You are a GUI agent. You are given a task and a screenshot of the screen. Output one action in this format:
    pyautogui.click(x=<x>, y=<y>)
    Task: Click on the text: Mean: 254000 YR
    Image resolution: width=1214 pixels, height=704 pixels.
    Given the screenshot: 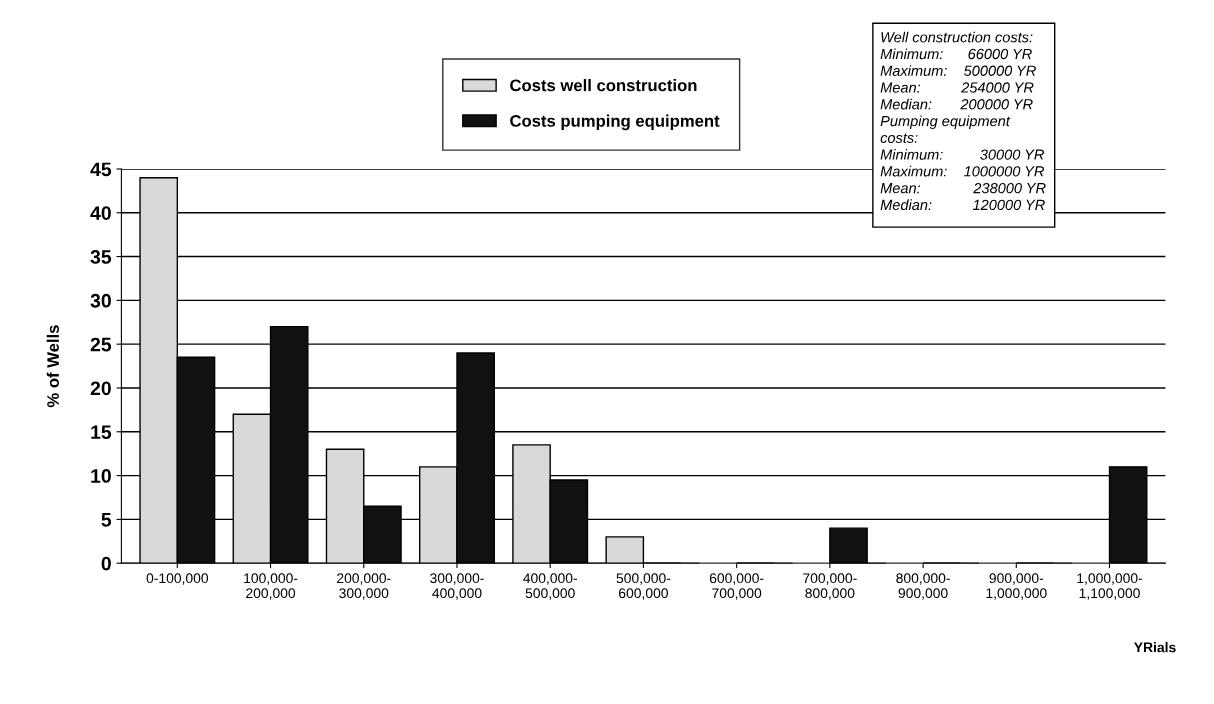 What is the action you would take?
    pyautogui.click(x=957, y=87)
    